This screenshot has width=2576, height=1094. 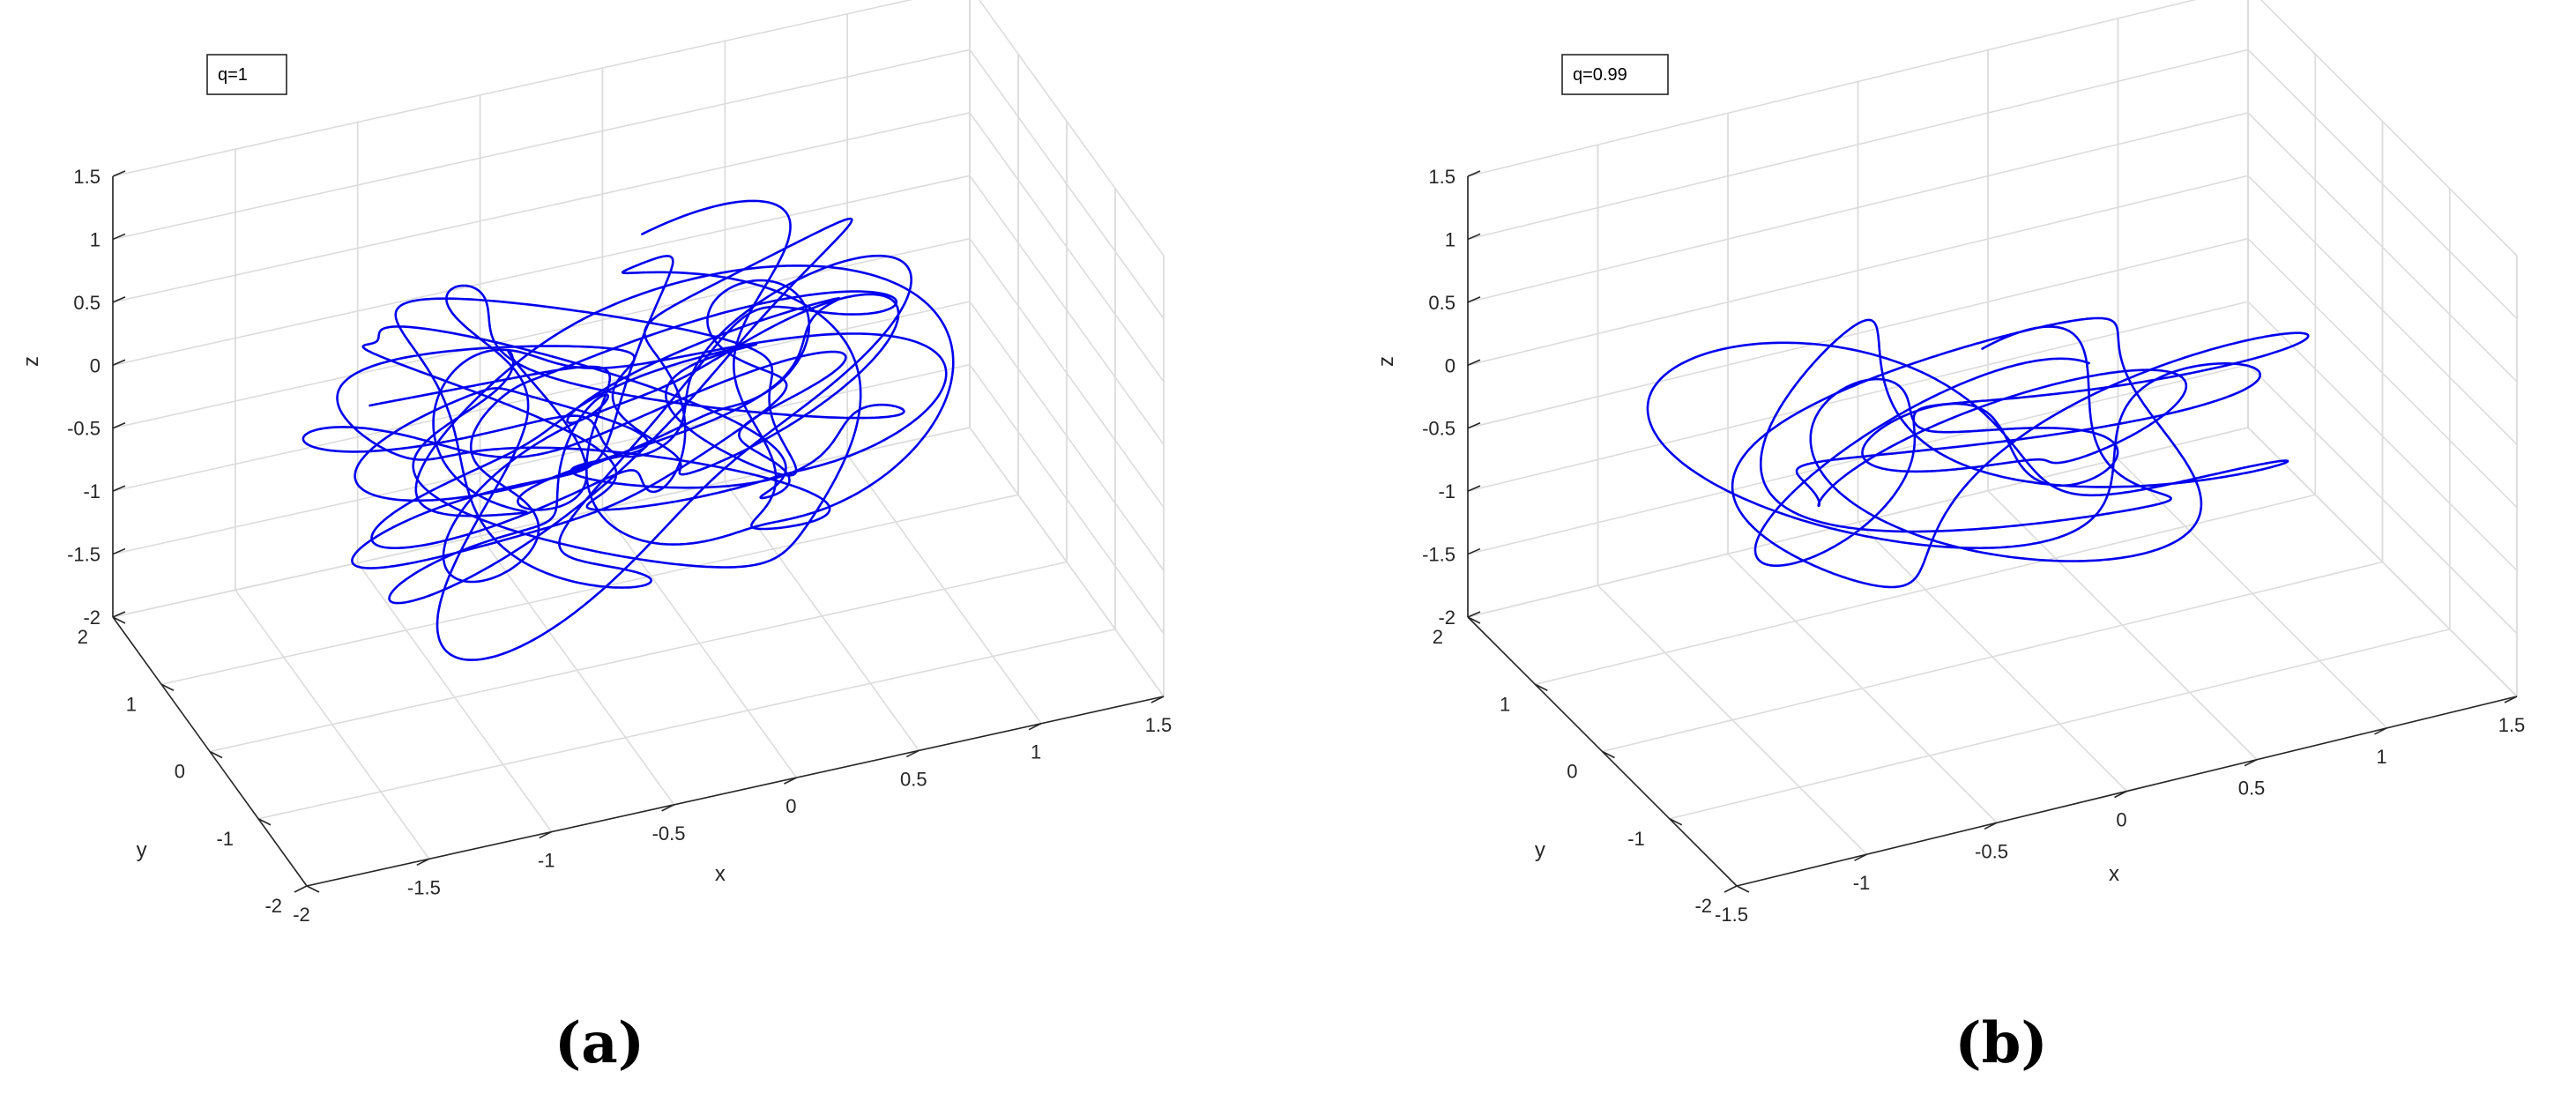 I want to click on legend-box-b, so click(x=1615, y=74).